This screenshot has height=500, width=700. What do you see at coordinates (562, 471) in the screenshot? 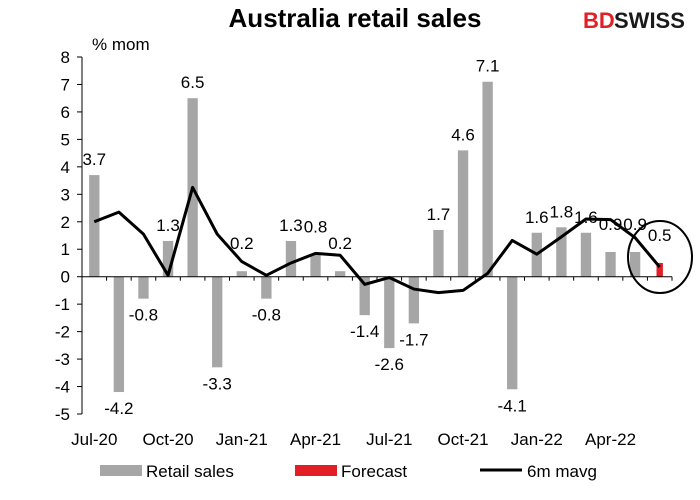
I see `legend-label-mavg: 6m mavg` at bounding box center [562, 471].